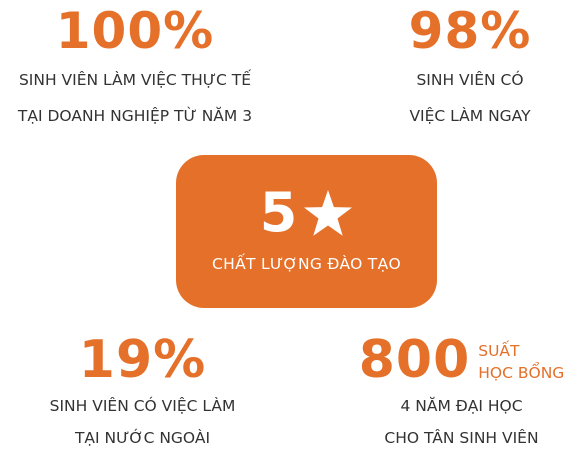 Image resolution: width=583 pixels, height=450 pixels. I want to click on stat-unit-line-1: SUẤT, so click(499, 351).